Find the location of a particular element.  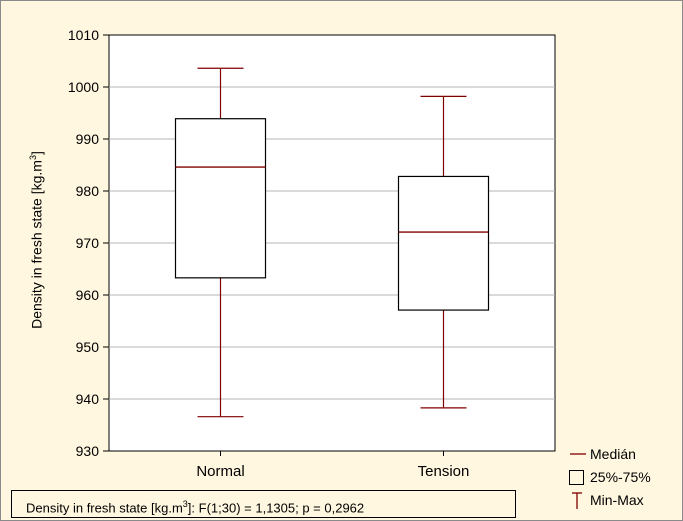

y-tick-label: 970 is located at coordinates (88, 243).